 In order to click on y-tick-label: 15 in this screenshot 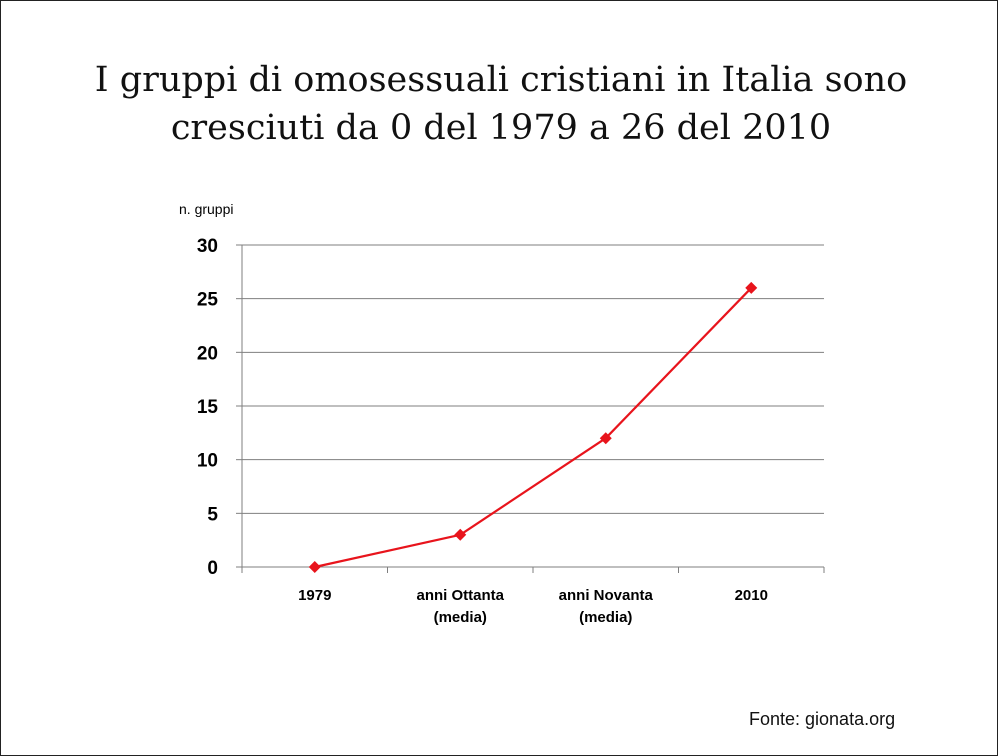, I will do `click(208, 407)`.